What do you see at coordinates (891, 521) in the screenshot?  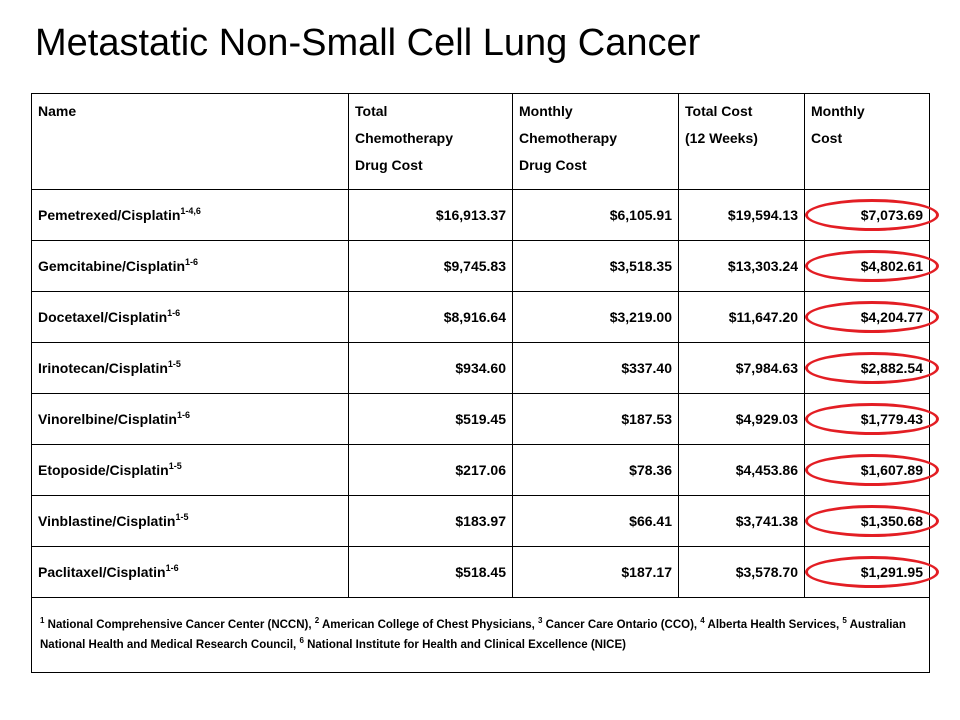 I see `monthly-cost: $1,350.68` at bounding box center [891, 521].